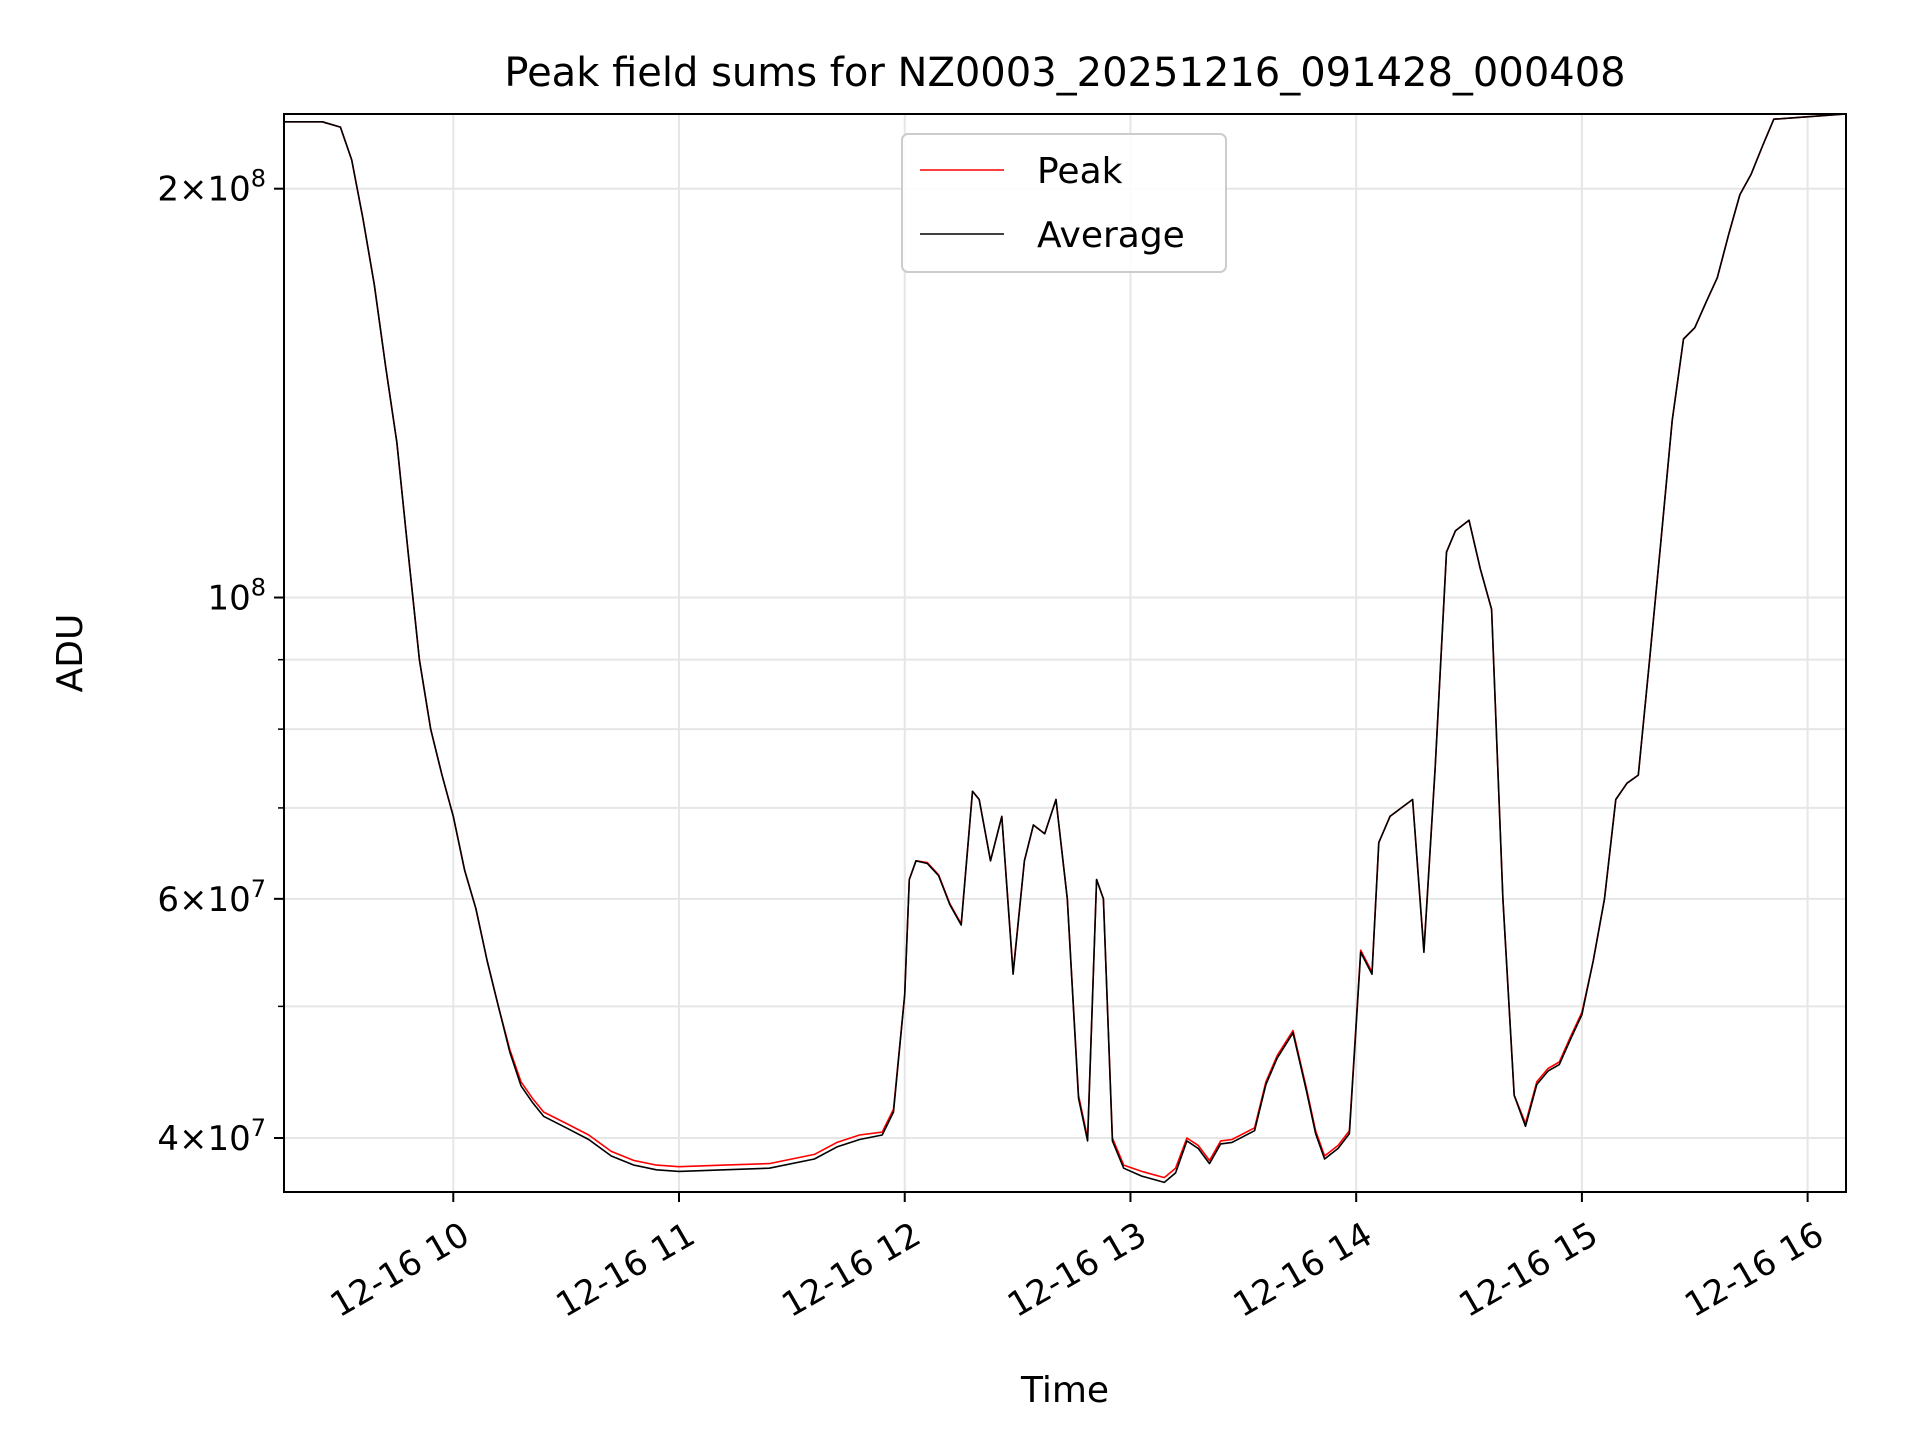 The image size is (1920, 1440). I want to click on y-tick-label: 4×10⁷, so click(211, 1136).